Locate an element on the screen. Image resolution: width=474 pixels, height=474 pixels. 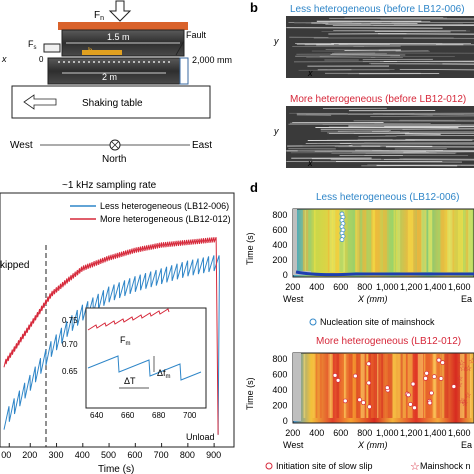
heatmap-top-front is located at coordinates (384, 273).